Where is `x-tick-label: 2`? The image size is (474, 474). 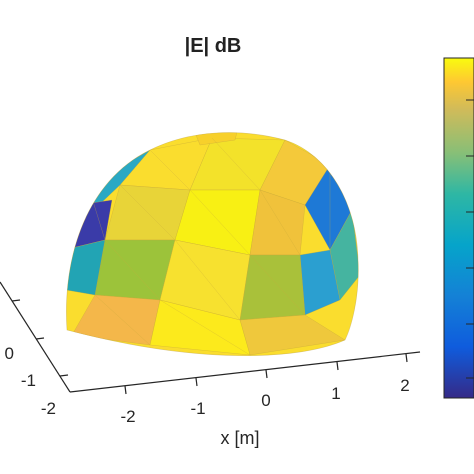 x-tick-label: 2 is located at coordinates (404, 385).